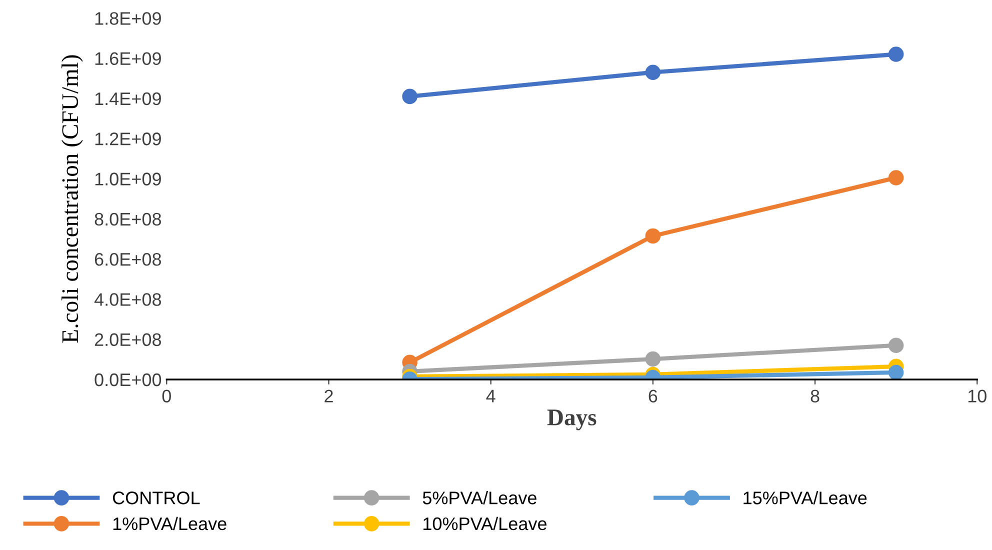 Image resolution: width=992 pixels, height=550 pixels. I want to click on legend-label: 5%PVA/Leave, so click(479, 497).